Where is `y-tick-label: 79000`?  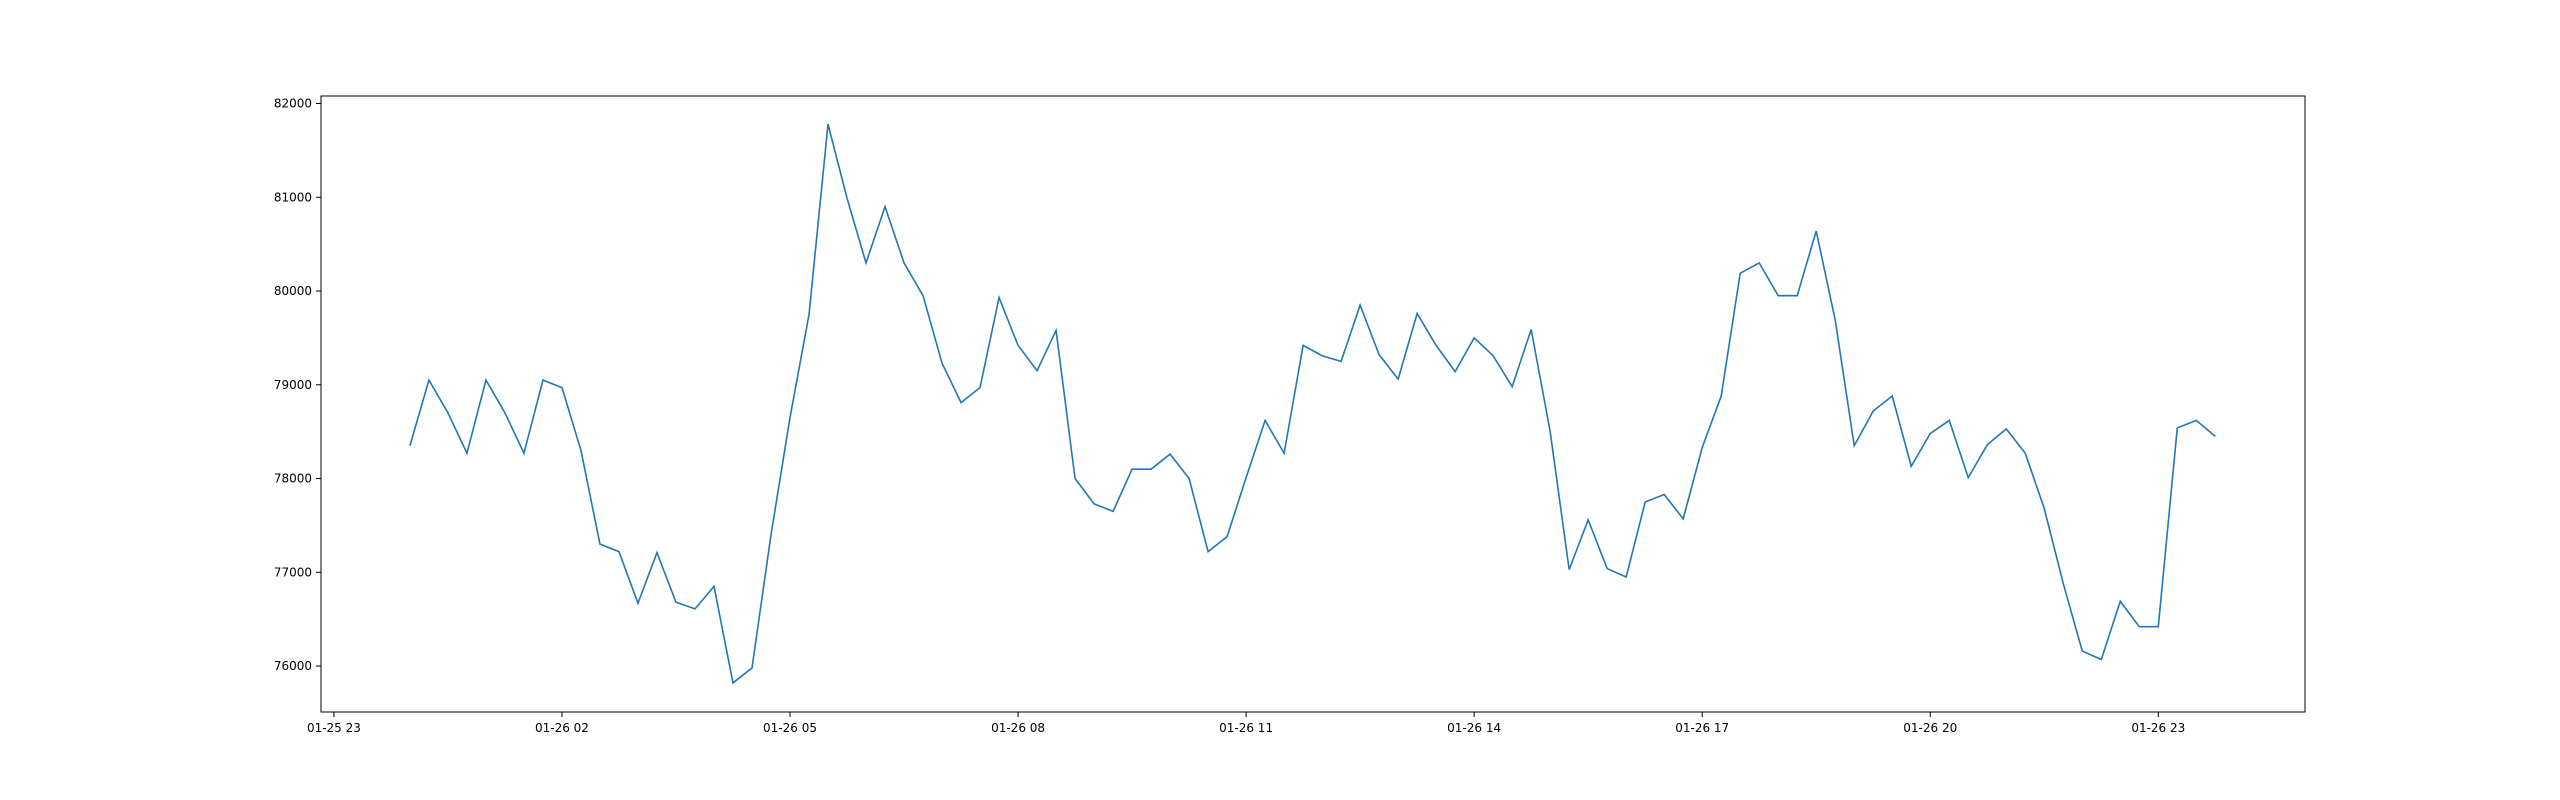
y-tick-label: 79000 is located at coordinates (293, 385).